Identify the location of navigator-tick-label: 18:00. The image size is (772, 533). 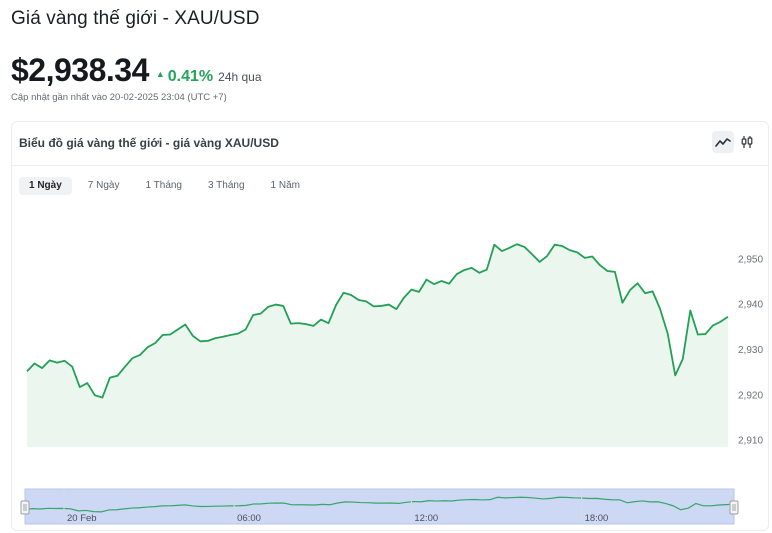
(597, 518).